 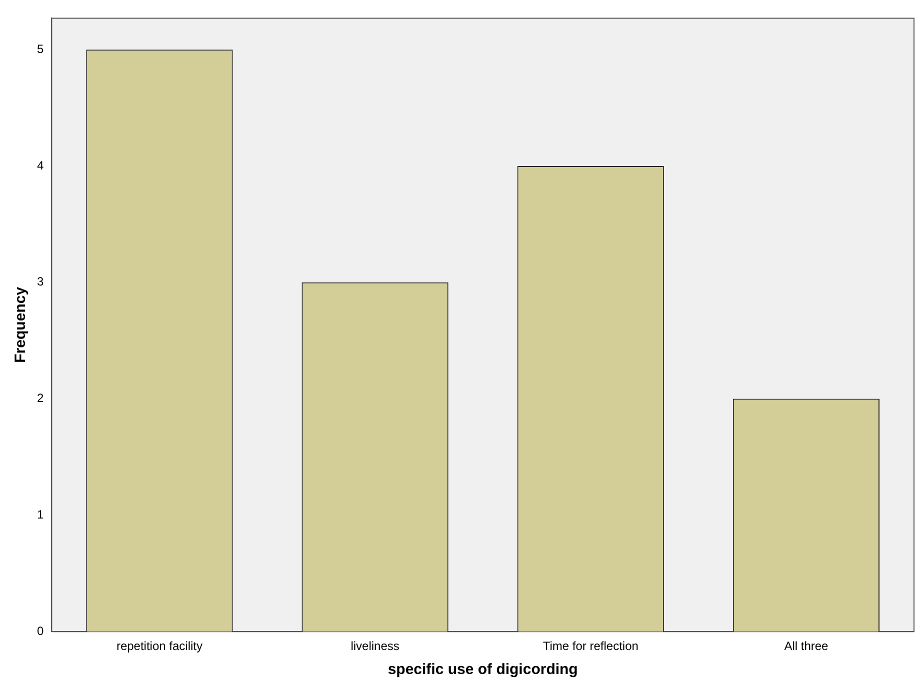 What do you see at coordinates (40, 281) in the screenshot?
I see `y-tick-label: 3` at bounding box center [40, 281].